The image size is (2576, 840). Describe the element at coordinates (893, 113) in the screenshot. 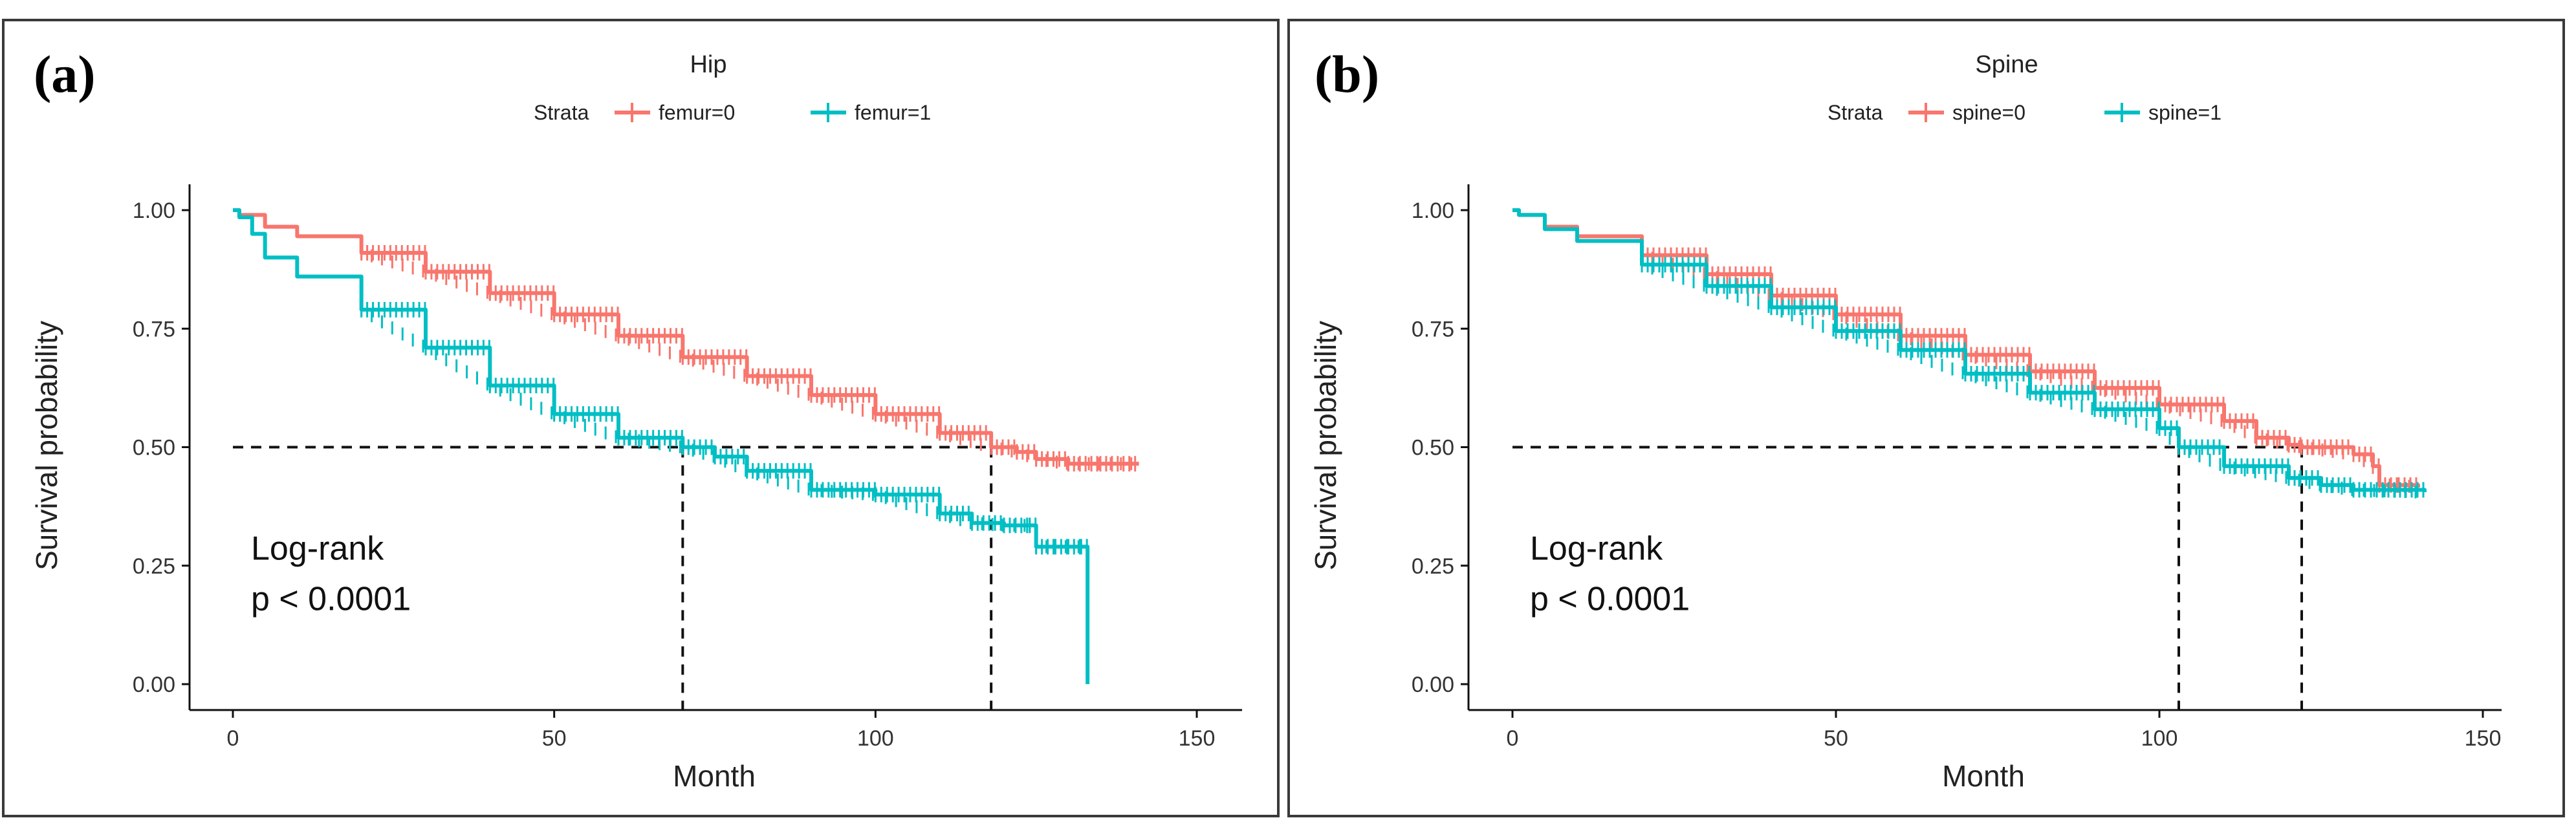

I see `legend-label-femur=1: femur=1` at that location.